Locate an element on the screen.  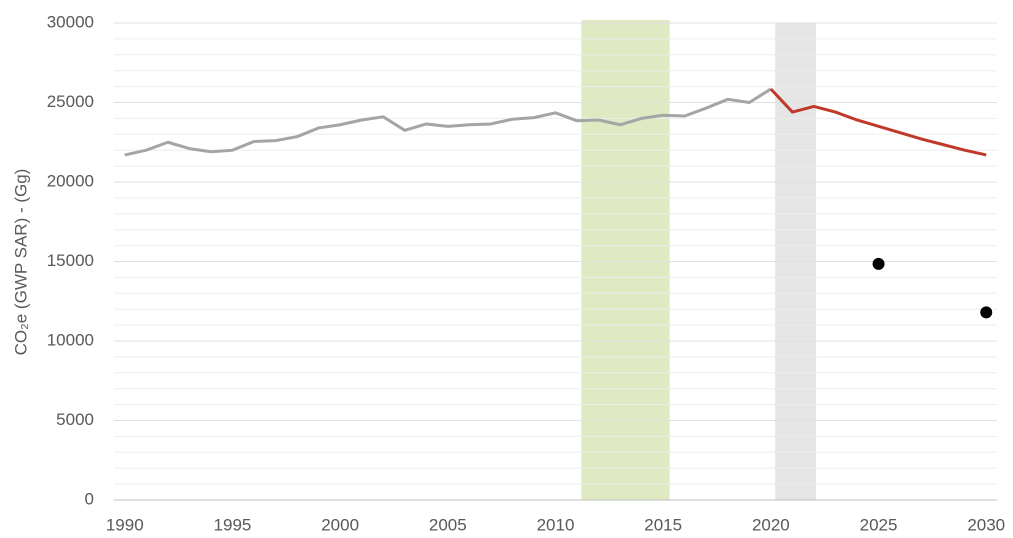
y-tick-label: 0 is located at coordinates (89, 498).